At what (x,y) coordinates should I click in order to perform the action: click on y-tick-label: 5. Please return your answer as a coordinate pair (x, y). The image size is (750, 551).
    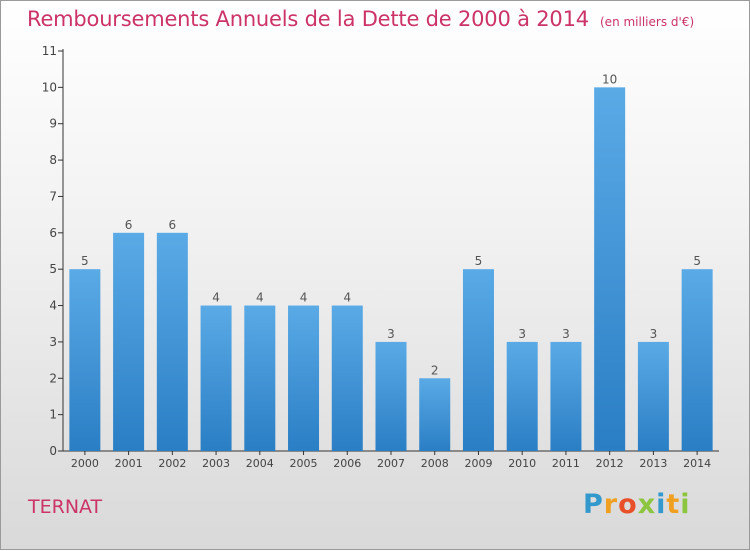
    Looking at the image, I should click on (53, 269).